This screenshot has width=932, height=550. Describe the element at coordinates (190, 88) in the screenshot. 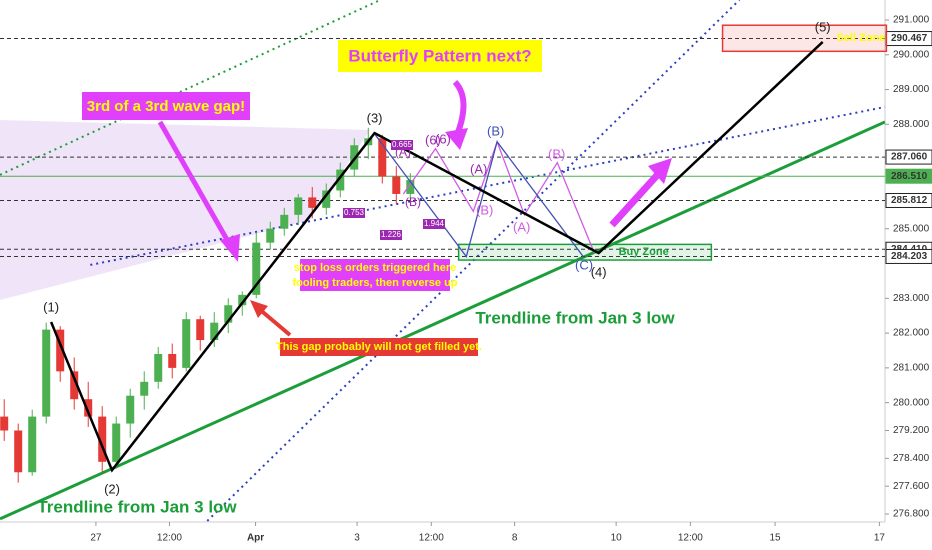

I see `trendline` at that location.